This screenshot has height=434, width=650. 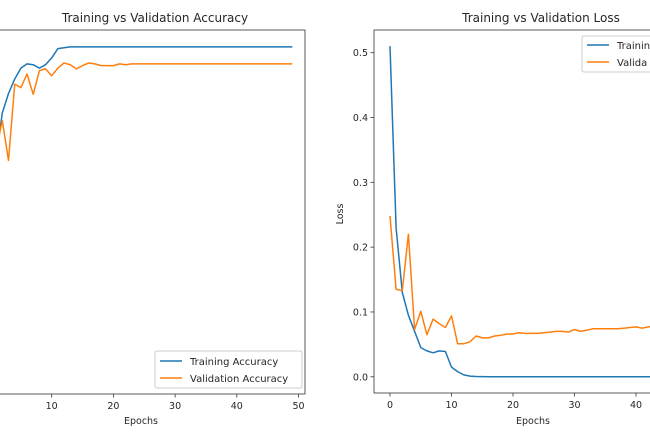 What do you see at coordinates (360, 183) in the screenshot?
I see `loss-y-tick-label: 0.3` at bounding box center [360, 183].